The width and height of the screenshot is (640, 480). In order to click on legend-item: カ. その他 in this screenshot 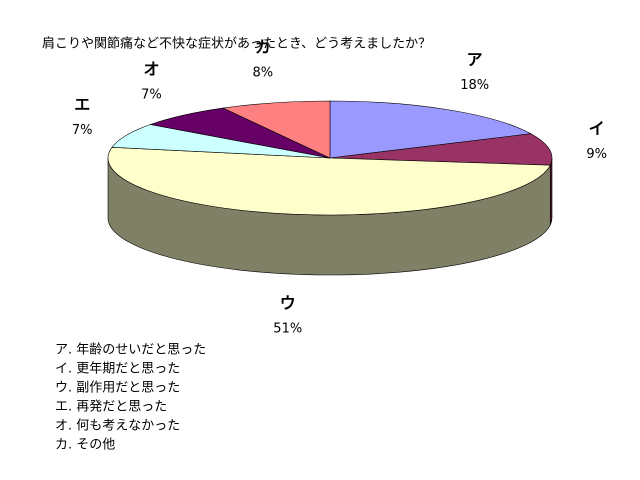, I will do `click(85, 445)`.